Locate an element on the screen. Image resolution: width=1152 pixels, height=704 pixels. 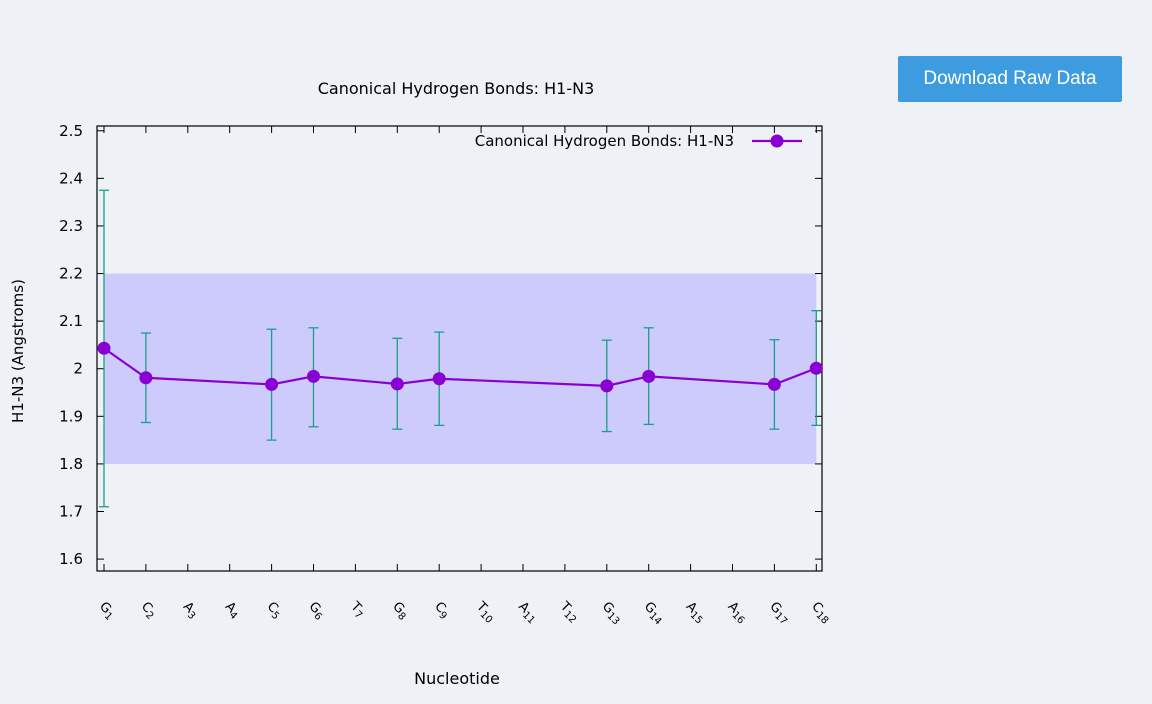
x-tick-label: G8 is located at coordinates (400, 611).